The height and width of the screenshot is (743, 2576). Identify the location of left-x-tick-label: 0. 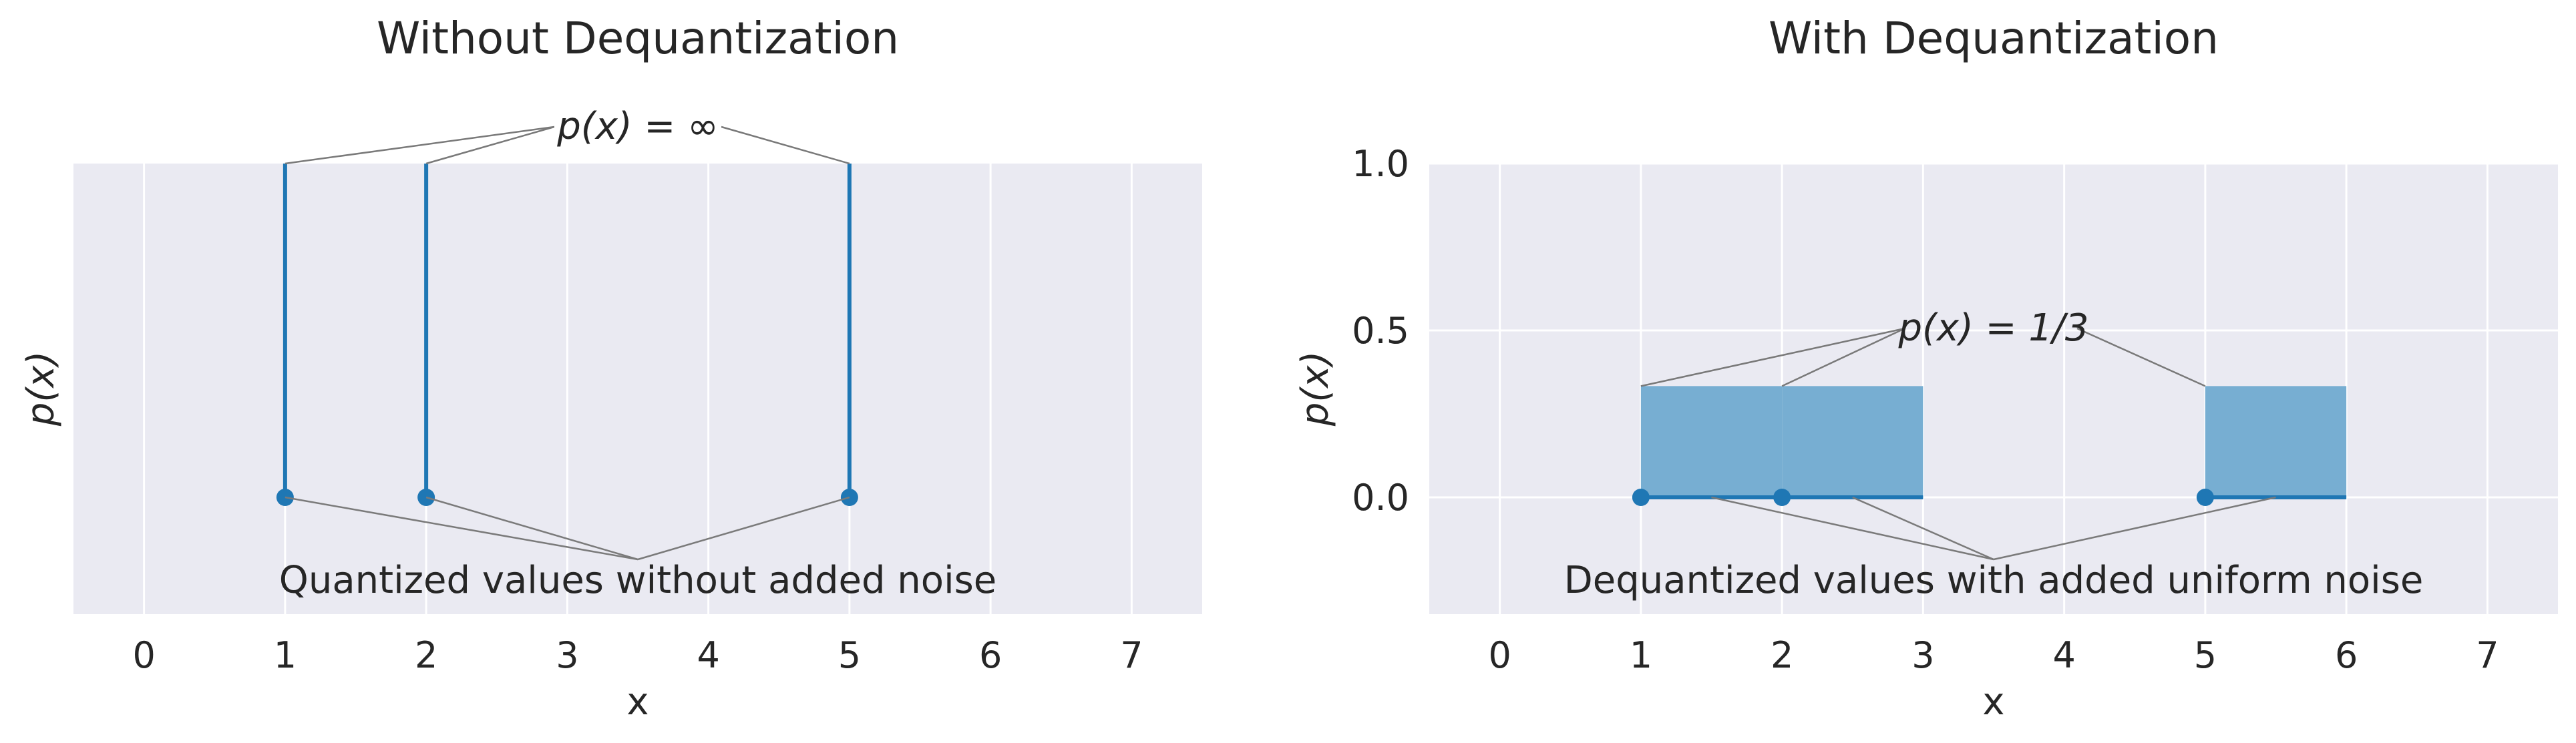
(143, 655).